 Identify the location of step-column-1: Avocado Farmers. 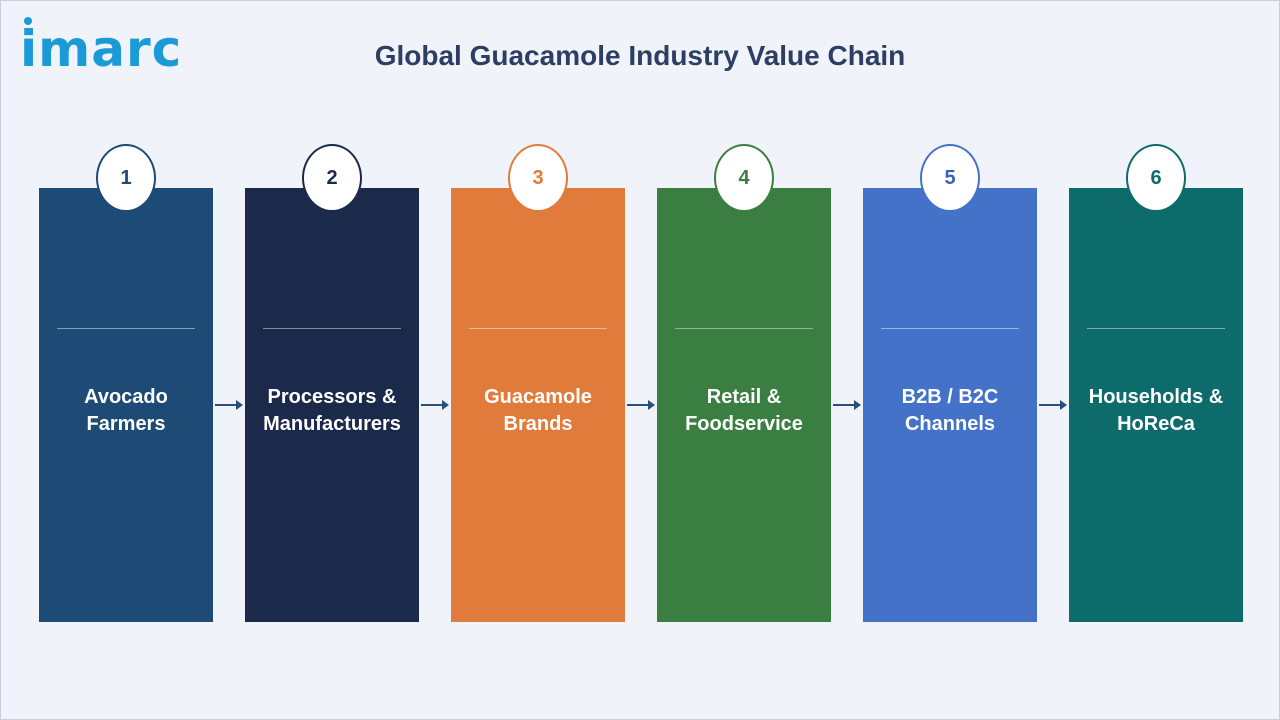
(126, 405).